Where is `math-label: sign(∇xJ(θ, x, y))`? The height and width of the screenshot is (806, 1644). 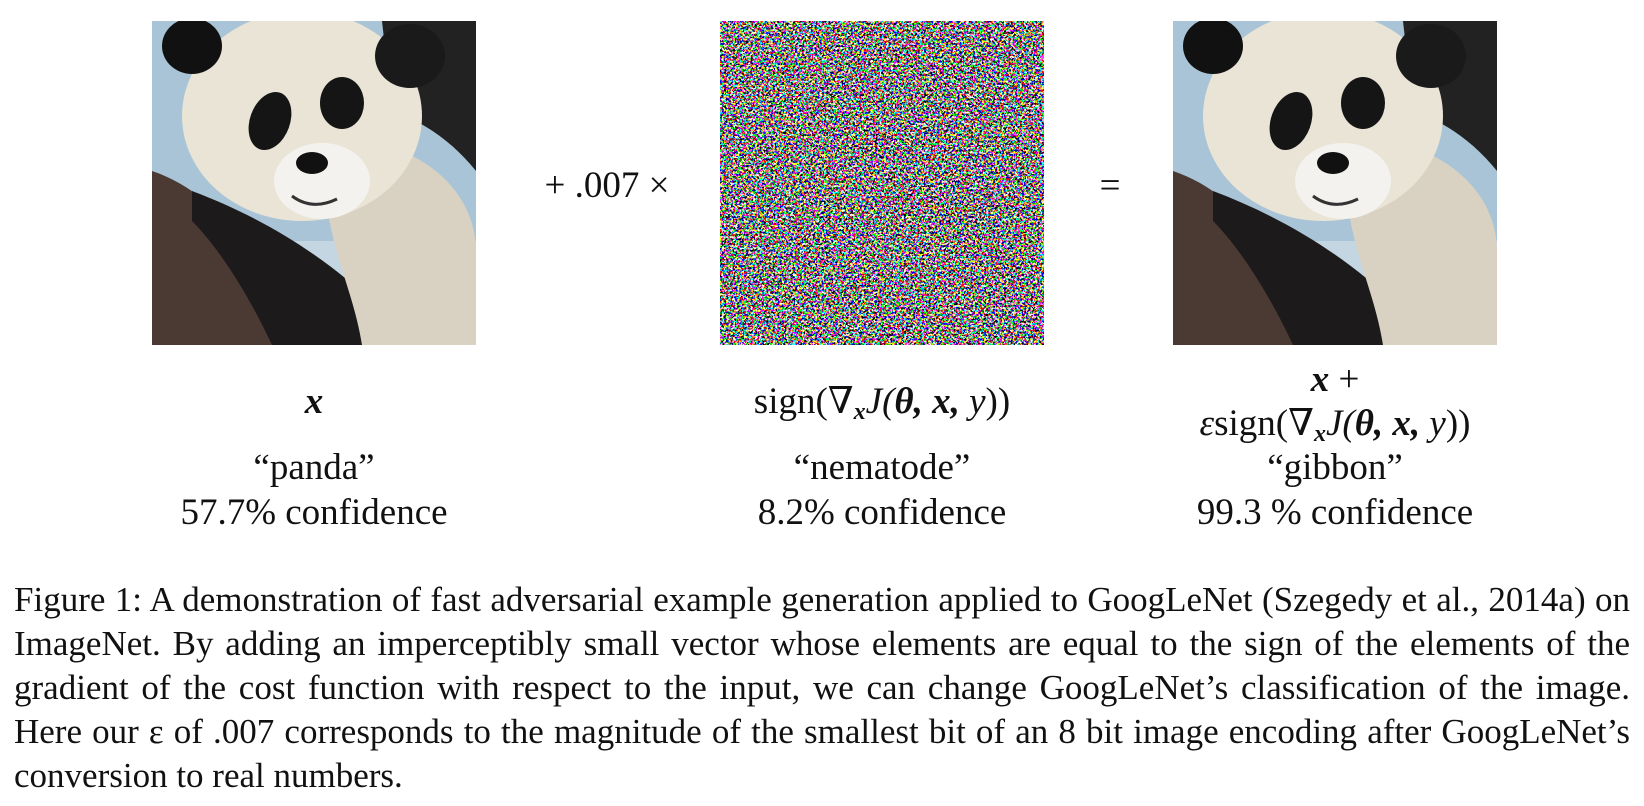 math-label: sign(∇xJ(θ, x, y)) is located at coordinates (882, 407).